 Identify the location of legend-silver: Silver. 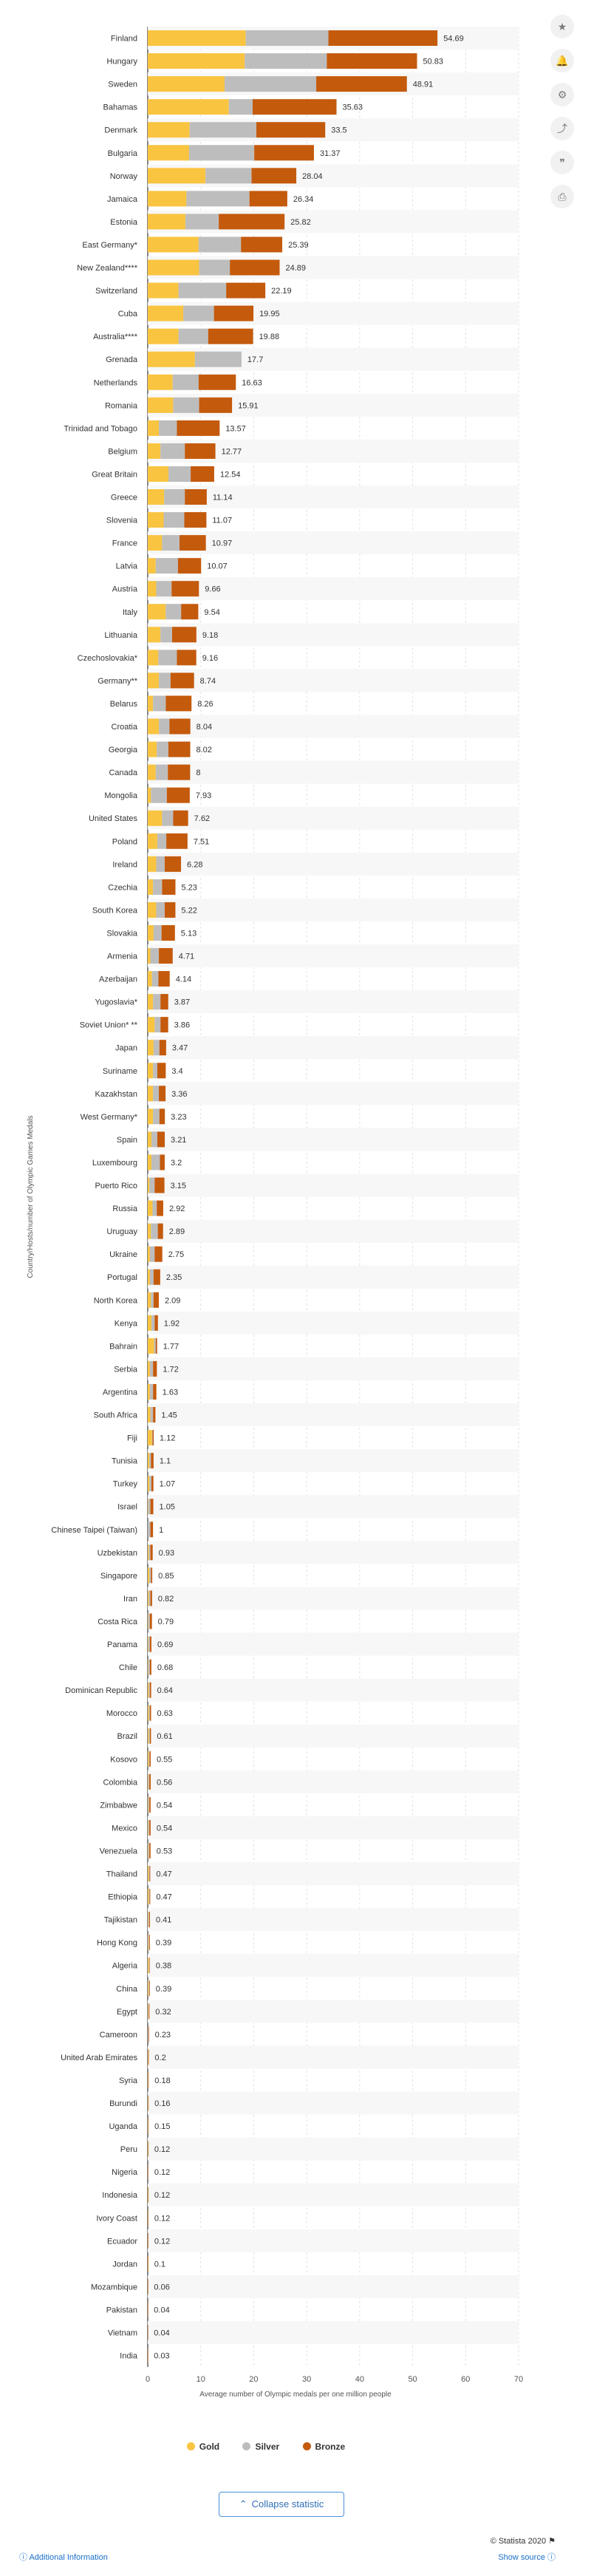
(260, 2447).